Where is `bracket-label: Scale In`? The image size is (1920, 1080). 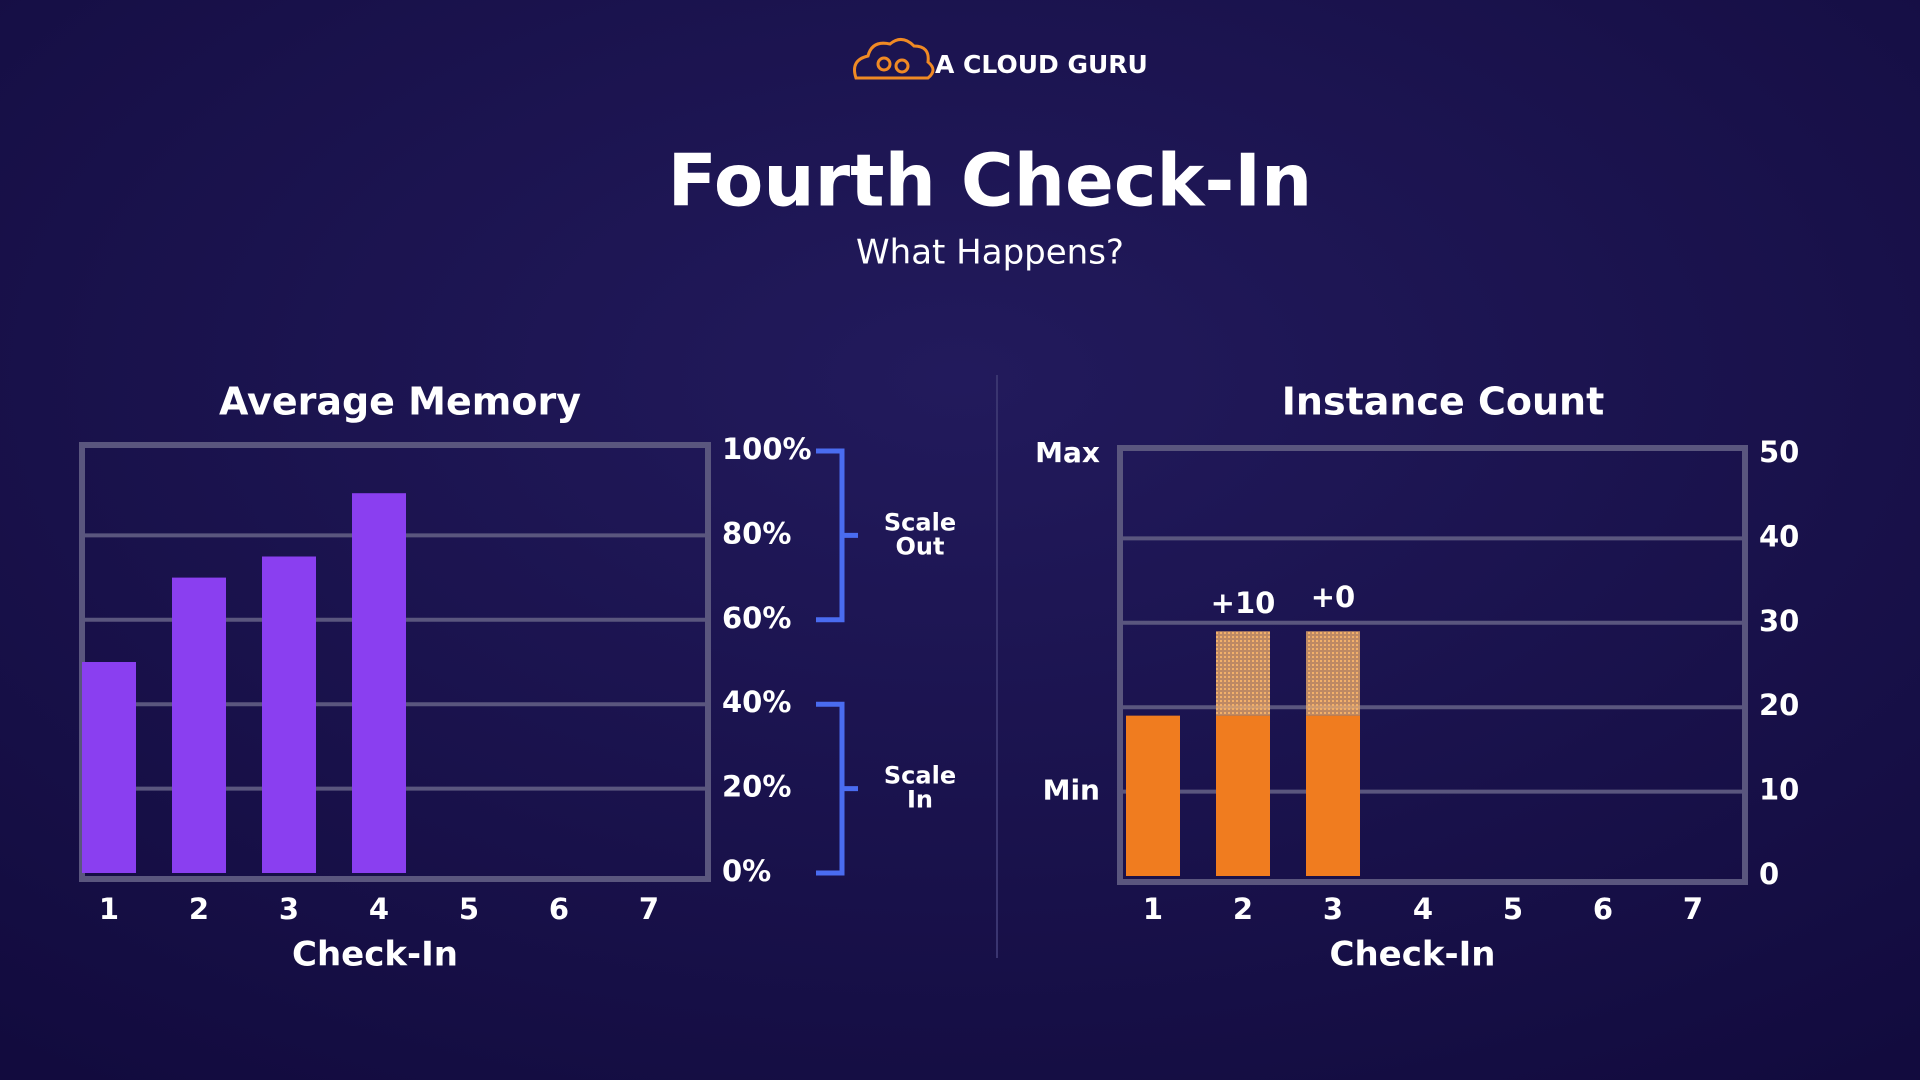
bracket-label: Scale In is located at coordinates (920, 788).